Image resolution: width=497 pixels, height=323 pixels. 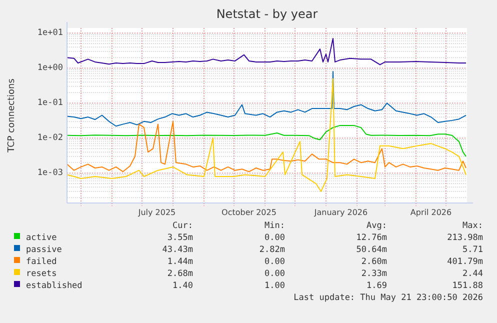 I want to click on text: 12.76m, so click(x=371, y=238).